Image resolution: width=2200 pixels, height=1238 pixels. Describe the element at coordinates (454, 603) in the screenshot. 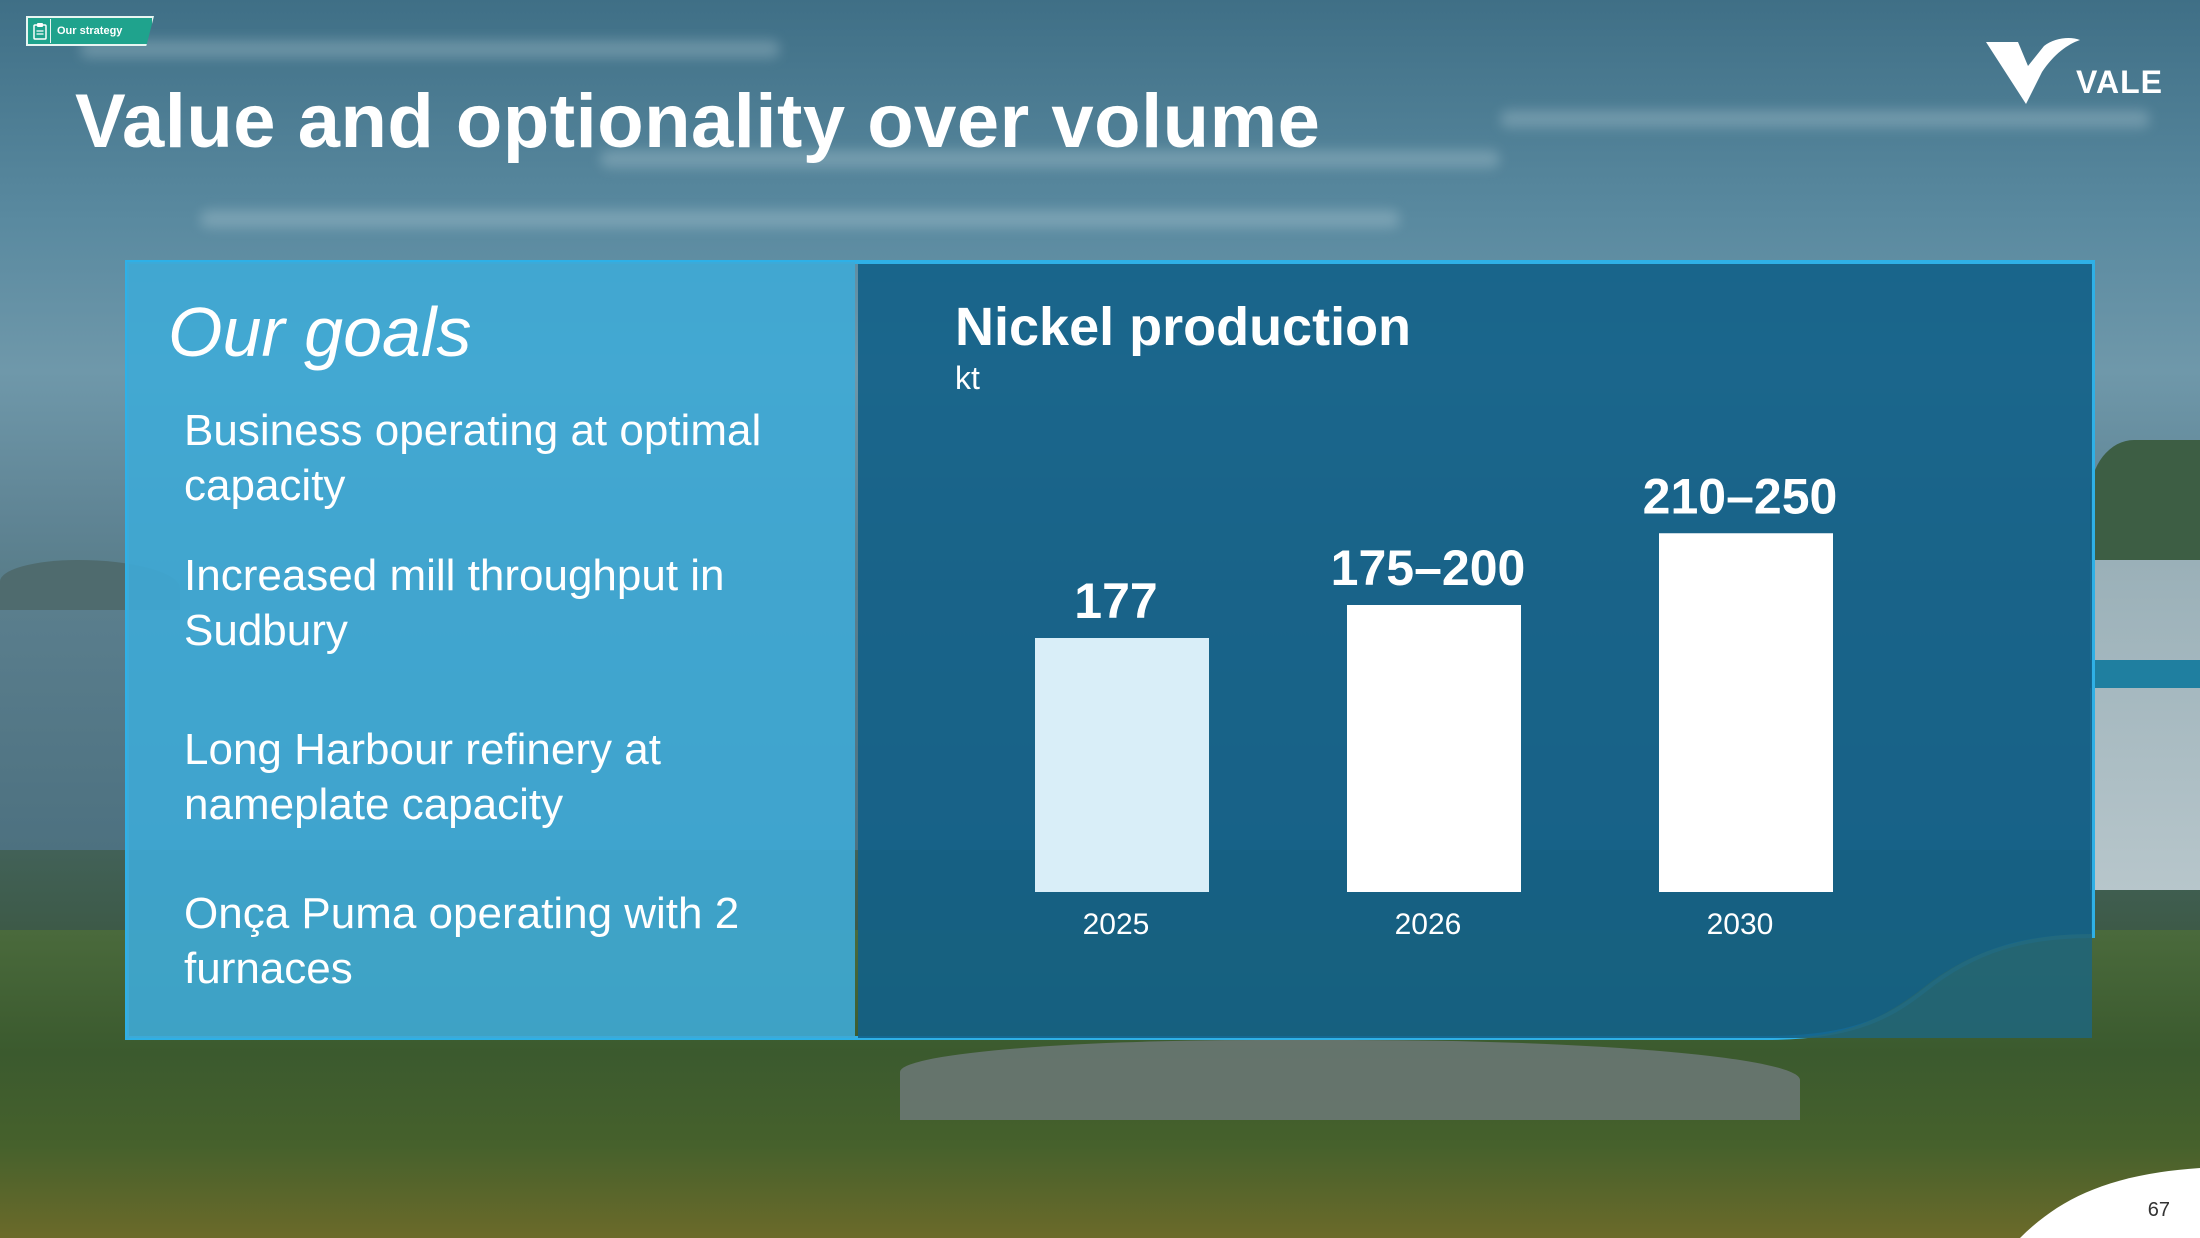

I see `goal-item: Increased mill throughput in Sudbury` at that location.